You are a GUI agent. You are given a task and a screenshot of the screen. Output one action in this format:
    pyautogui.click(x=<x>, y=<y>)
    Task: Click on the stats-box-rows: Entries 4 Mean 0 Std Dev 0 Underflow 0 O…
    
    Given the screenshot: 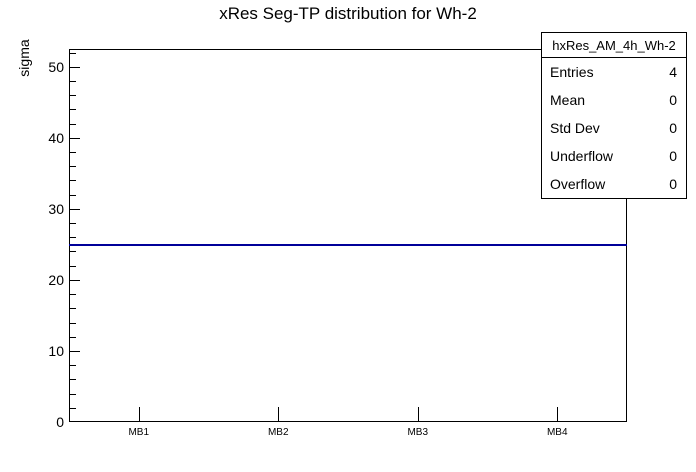 What is the action you would take?
    pyautogui.click(x=614, y=128)
    